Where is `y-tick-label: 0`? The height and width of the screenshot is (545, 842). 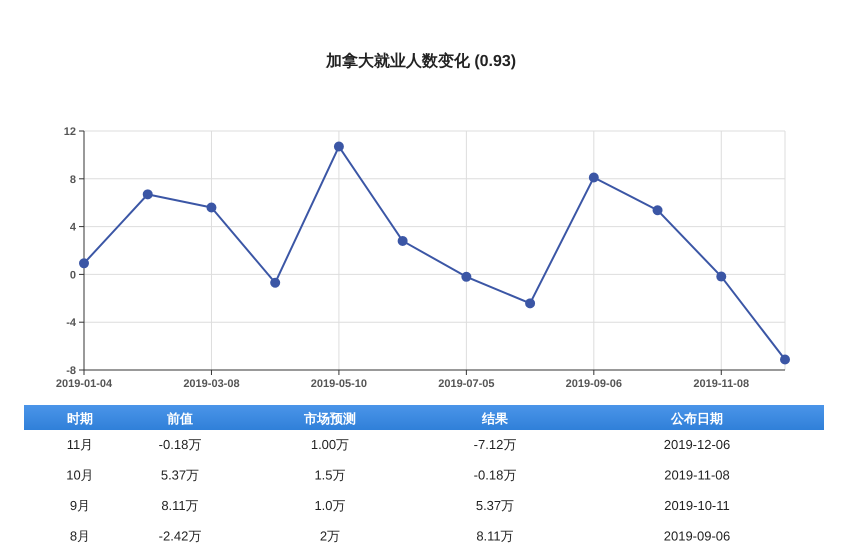 y-tick-label: 0 is located at coordinates (73, 275).